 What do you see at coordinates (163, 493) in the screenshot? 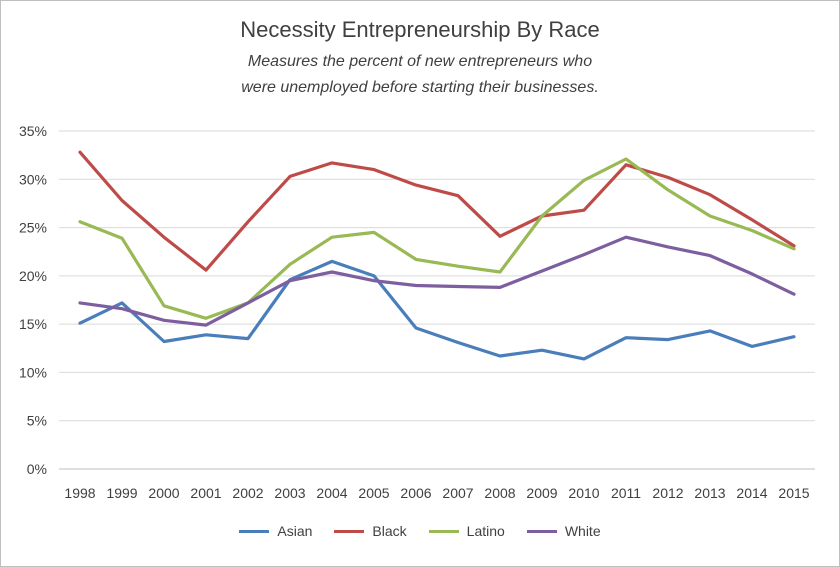
I see `x-tick-label: 2000` at bounding box center [163, 493].